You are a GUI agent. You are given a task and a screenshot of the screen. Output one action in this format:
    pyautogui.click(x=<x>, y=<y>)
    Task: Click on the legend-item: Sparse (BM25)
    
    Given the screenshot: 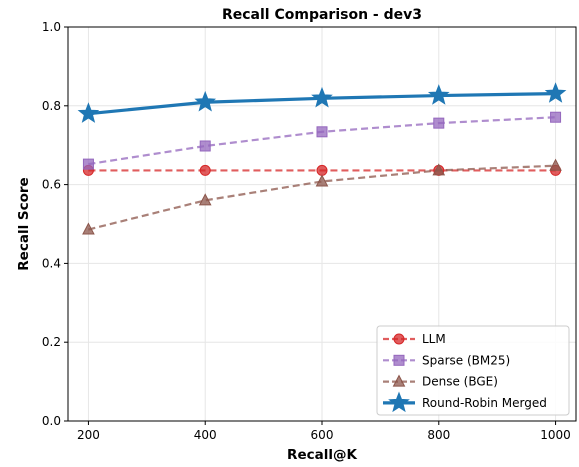 What is the action you would take?
    pyautogui.click(x=446, y=360)
    